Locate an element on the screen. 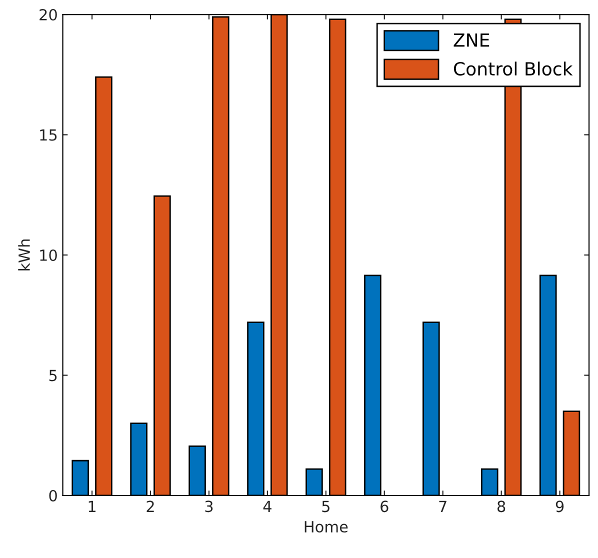 Image resolution: width=598 pixels, height=558 pixels. y-tick-label: 5 is located at coordinates (53, 376).